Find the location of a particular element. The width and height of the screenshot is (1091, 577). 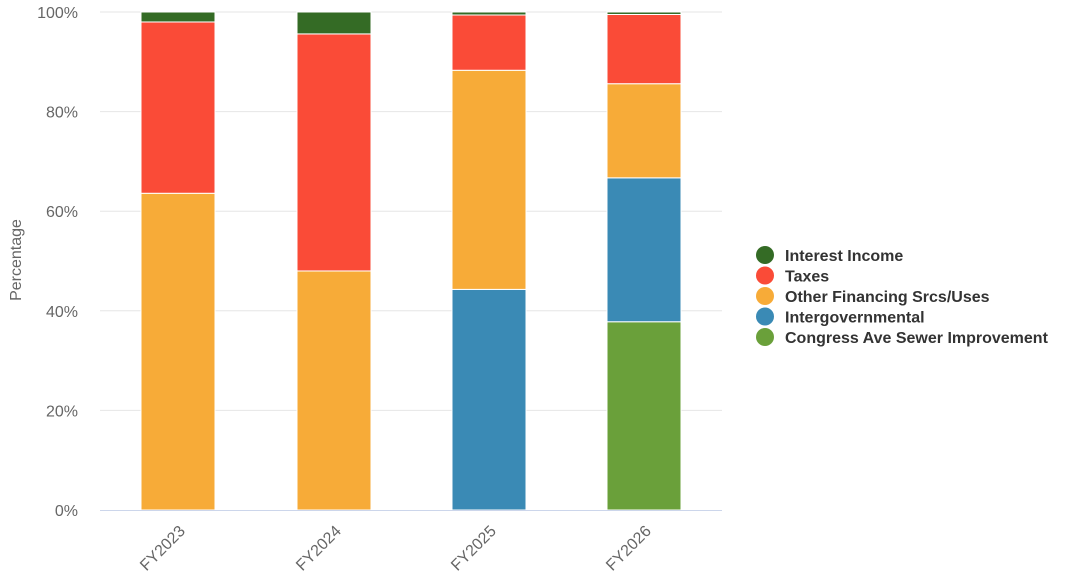

legend-label: Congress Ave Sewer Improvement is located at coordinates (917, 338).